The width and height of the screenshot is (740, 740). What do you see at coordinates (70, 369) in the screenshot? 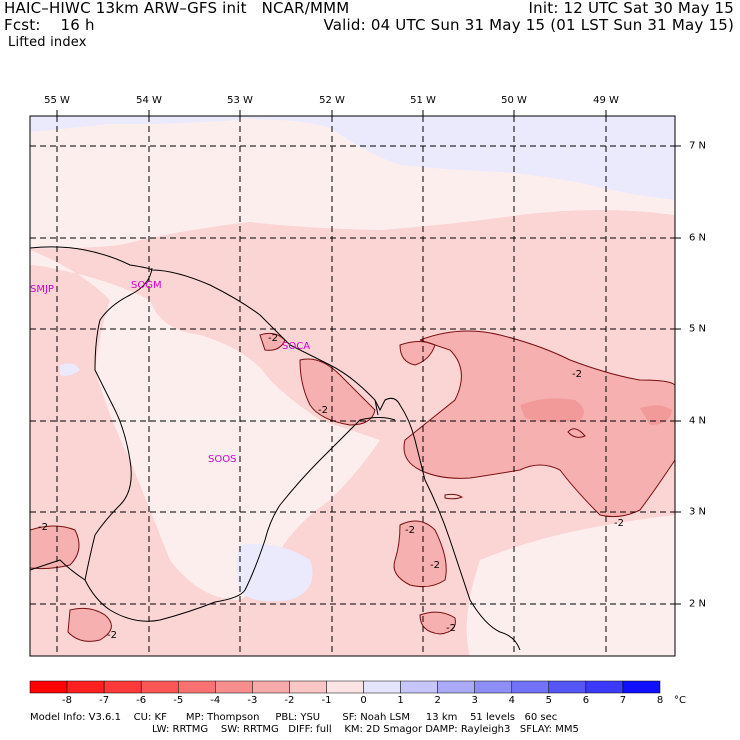
I see `field-light-blue-sw` at bounding box center [70, 369].